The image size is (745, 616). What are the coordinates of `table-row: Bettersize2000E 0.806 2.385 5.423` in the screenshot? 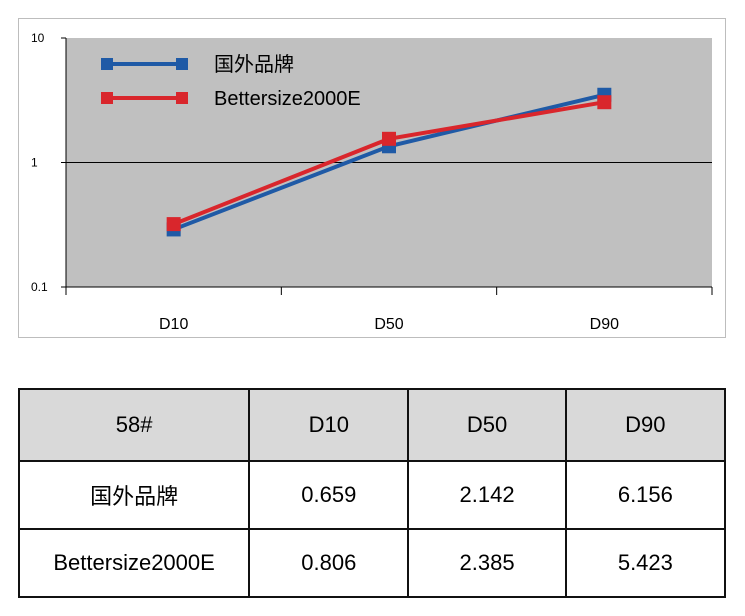 It's located at (372, 563).